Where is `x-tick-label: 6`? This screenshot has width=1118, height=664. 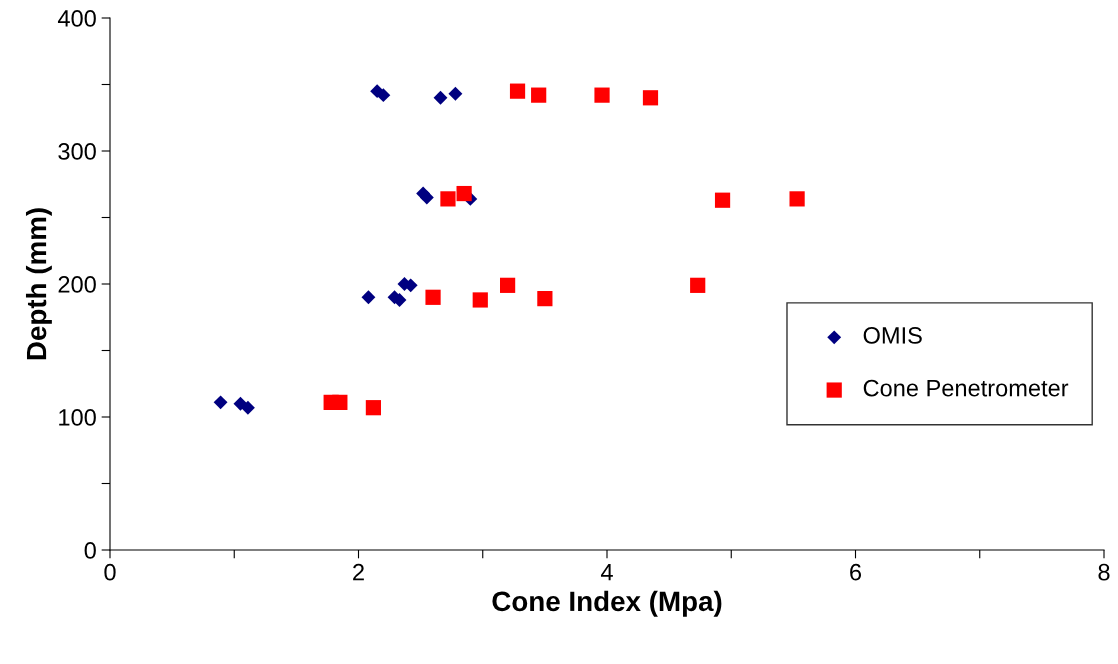 x-tick-label: 6 is located at coordinates (856, 572).